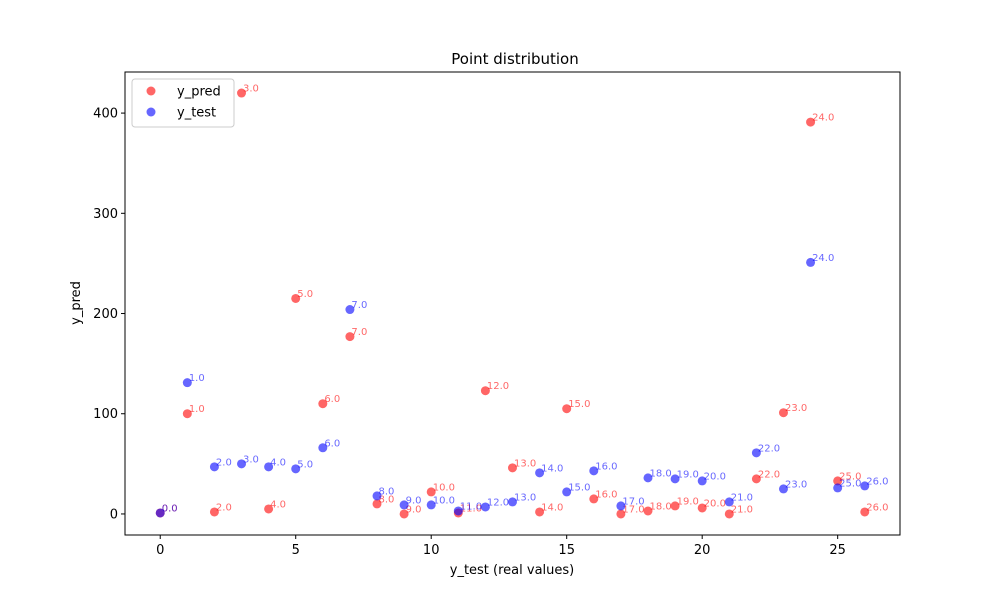  What do you see at coordinates (196, 113) in the screenshot?
I see `legend-label-y_test: y_test` at bounding box center [196, 113].